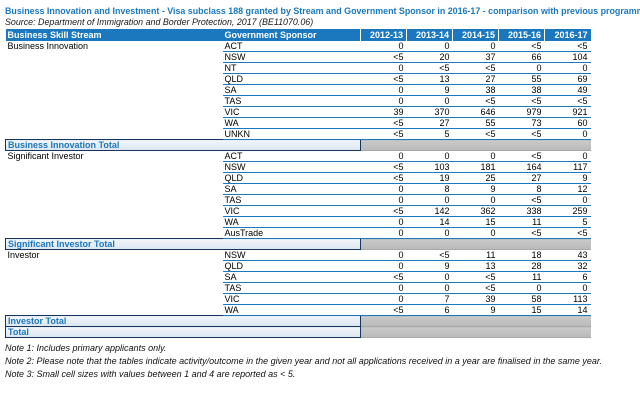 This screenshot has width=640, height=407. What do you see at coordinates (383, 35) in the screenshot?
I see `col-header-2012-13: 2012-13` at bounding box center [383, 35].